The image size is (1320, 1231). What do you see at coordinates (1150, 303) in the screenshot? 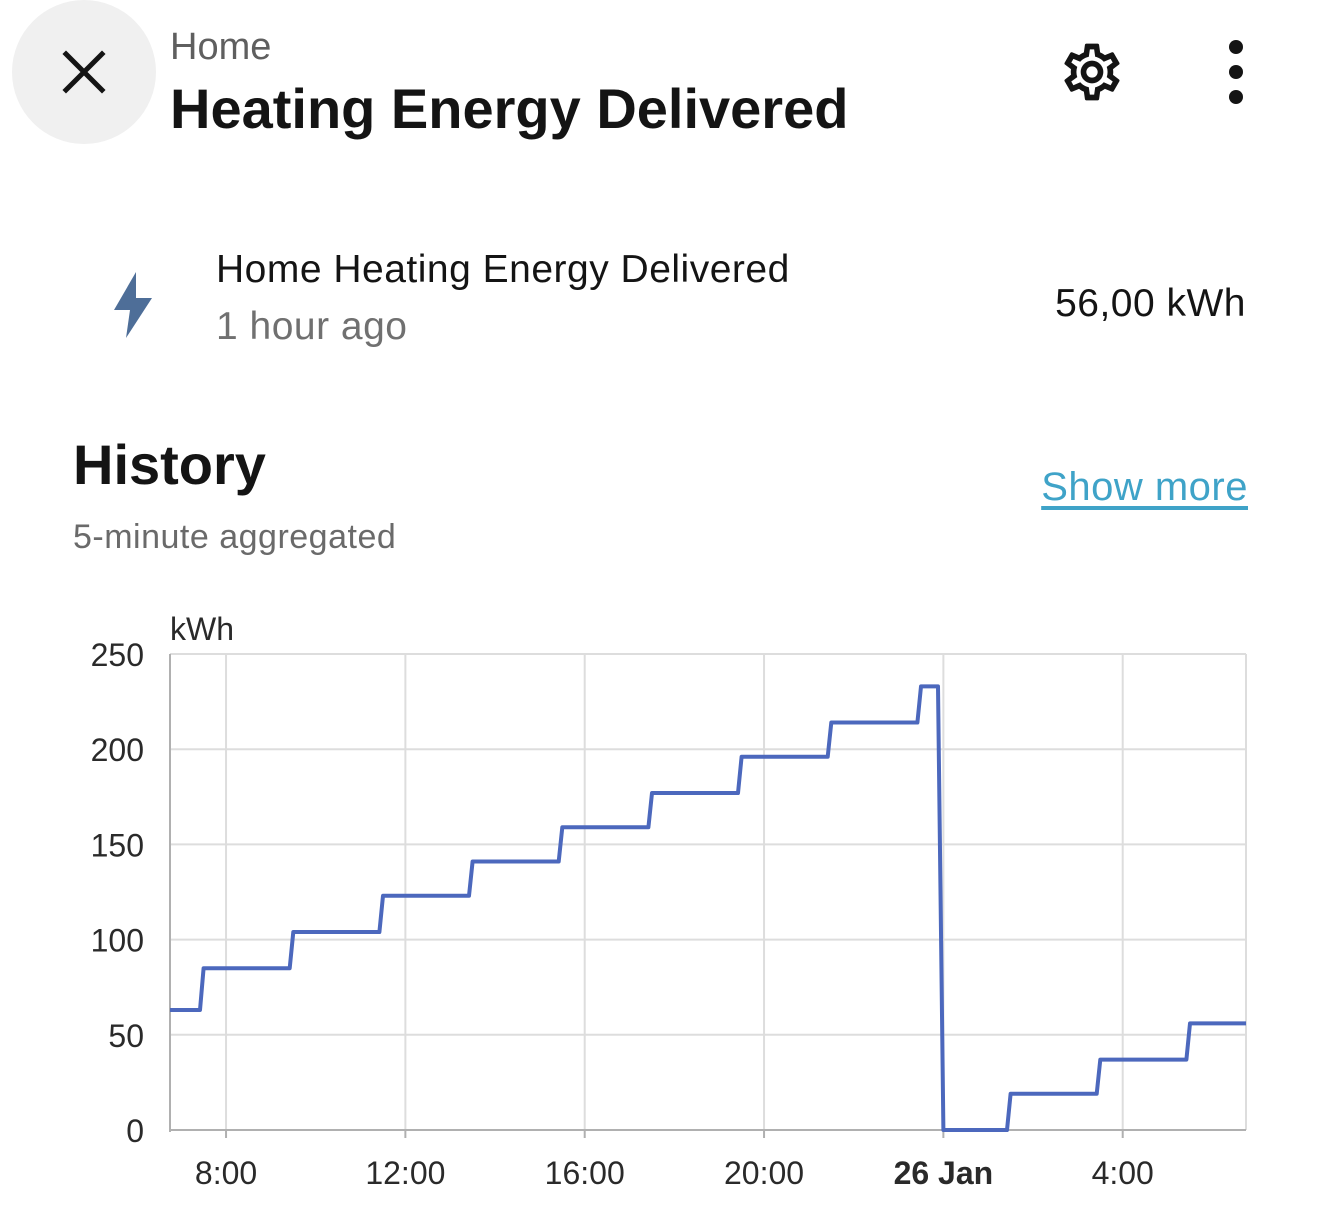
I see `entity-state: 56,00 kWh` at bounding box center [1150, 303].